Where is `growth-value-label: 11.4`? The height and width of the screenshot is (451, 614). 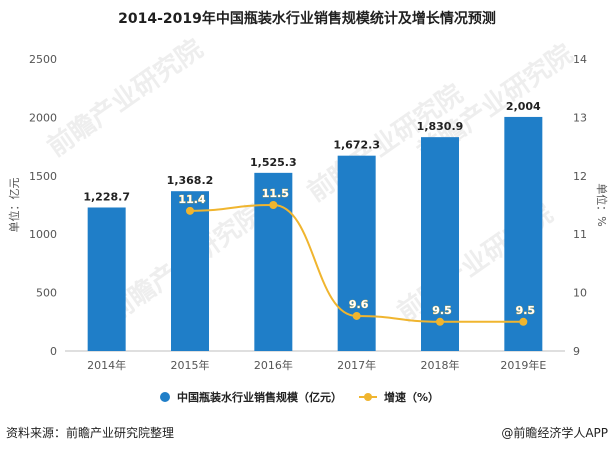 growth-value-label: 11.4 is located at coordinates (191, 199).